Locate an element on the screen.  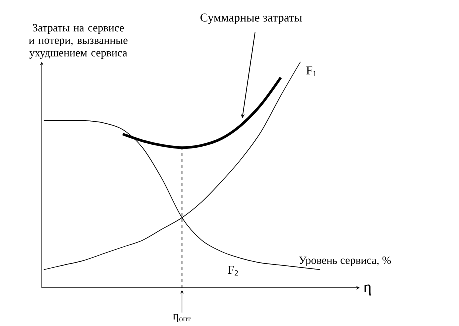
text: η$_{опт}$ is located at coordinates (182, 318).